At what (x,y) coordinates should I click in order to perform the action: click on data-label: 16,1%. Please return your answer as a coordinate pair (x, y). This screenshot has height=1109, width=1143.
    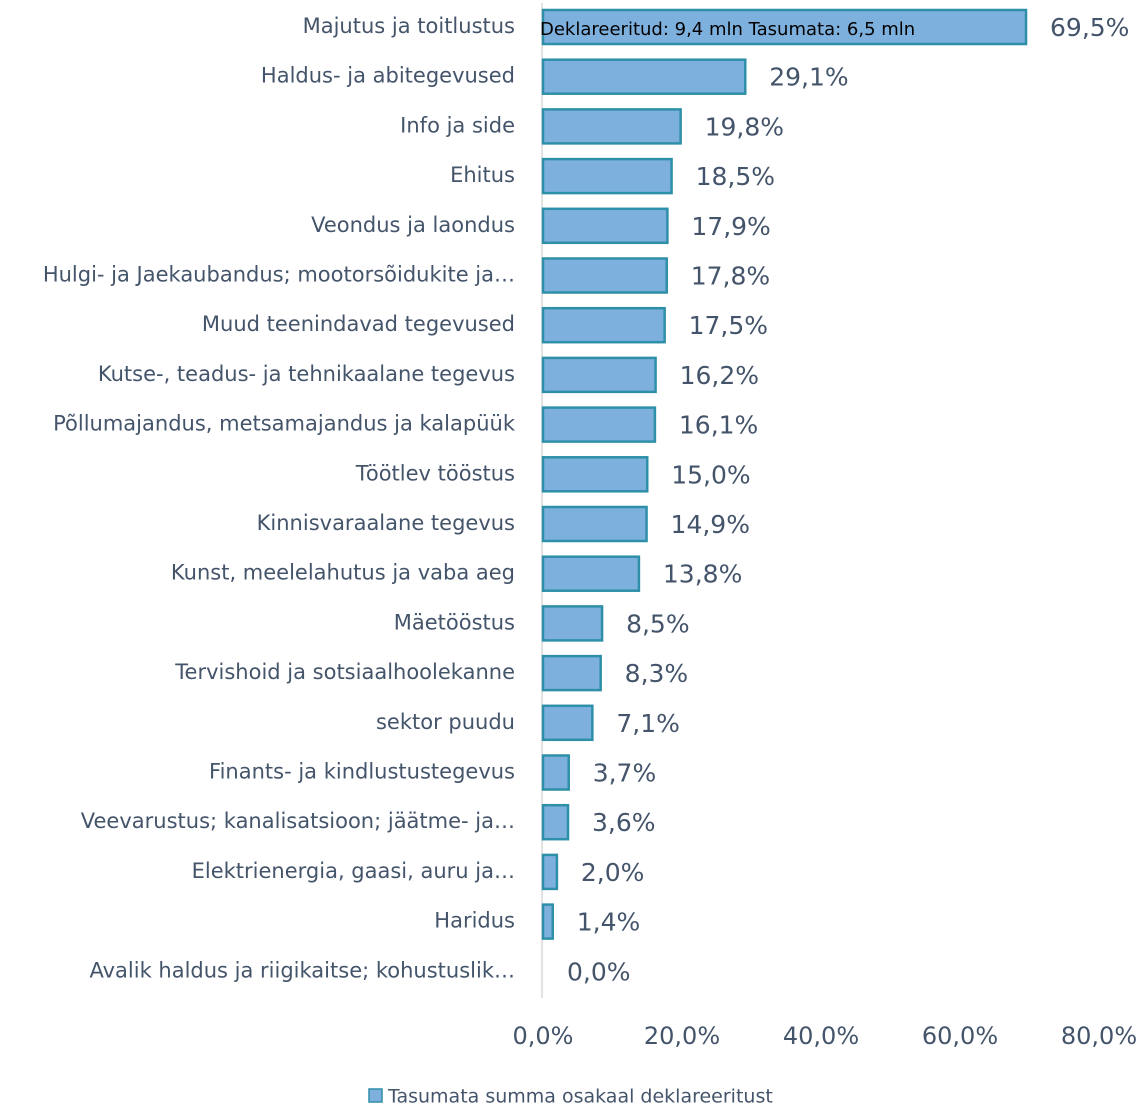
    Looking at the image, I should click on (718, 425).